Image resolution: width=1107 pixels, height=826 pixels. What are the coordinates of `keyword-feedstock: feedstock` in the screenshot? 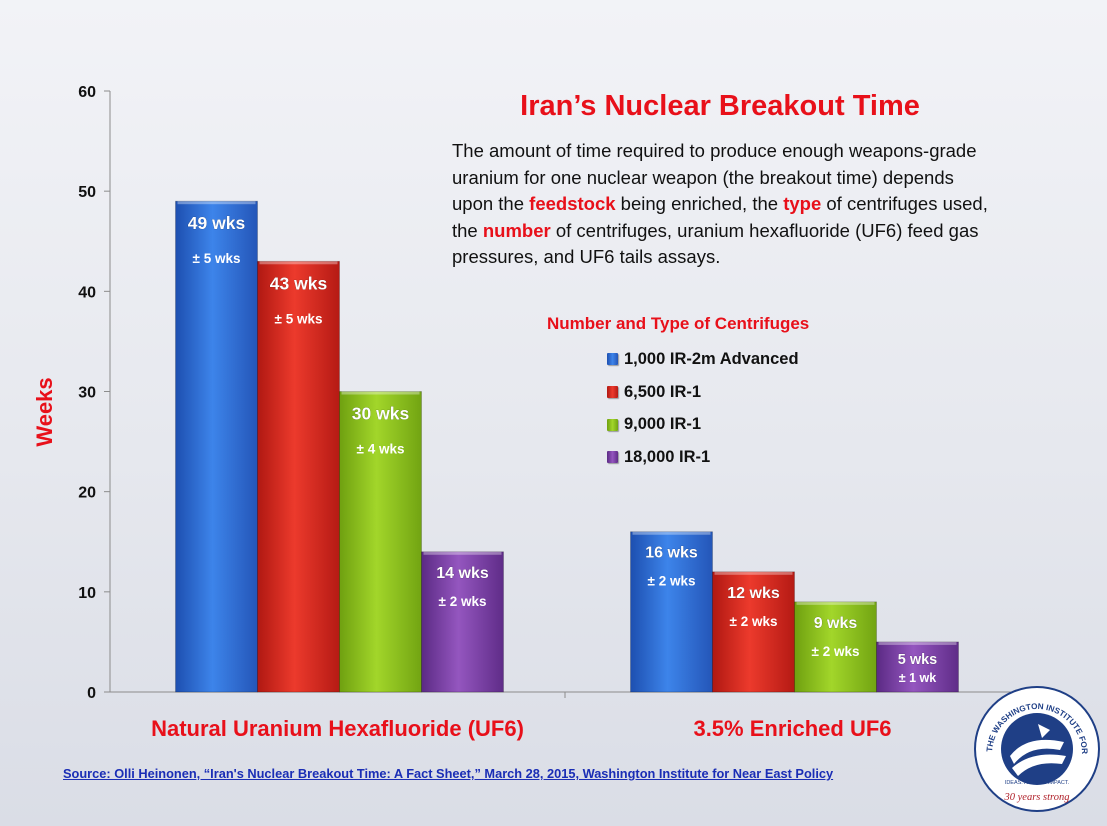 It's located at (572, 203).